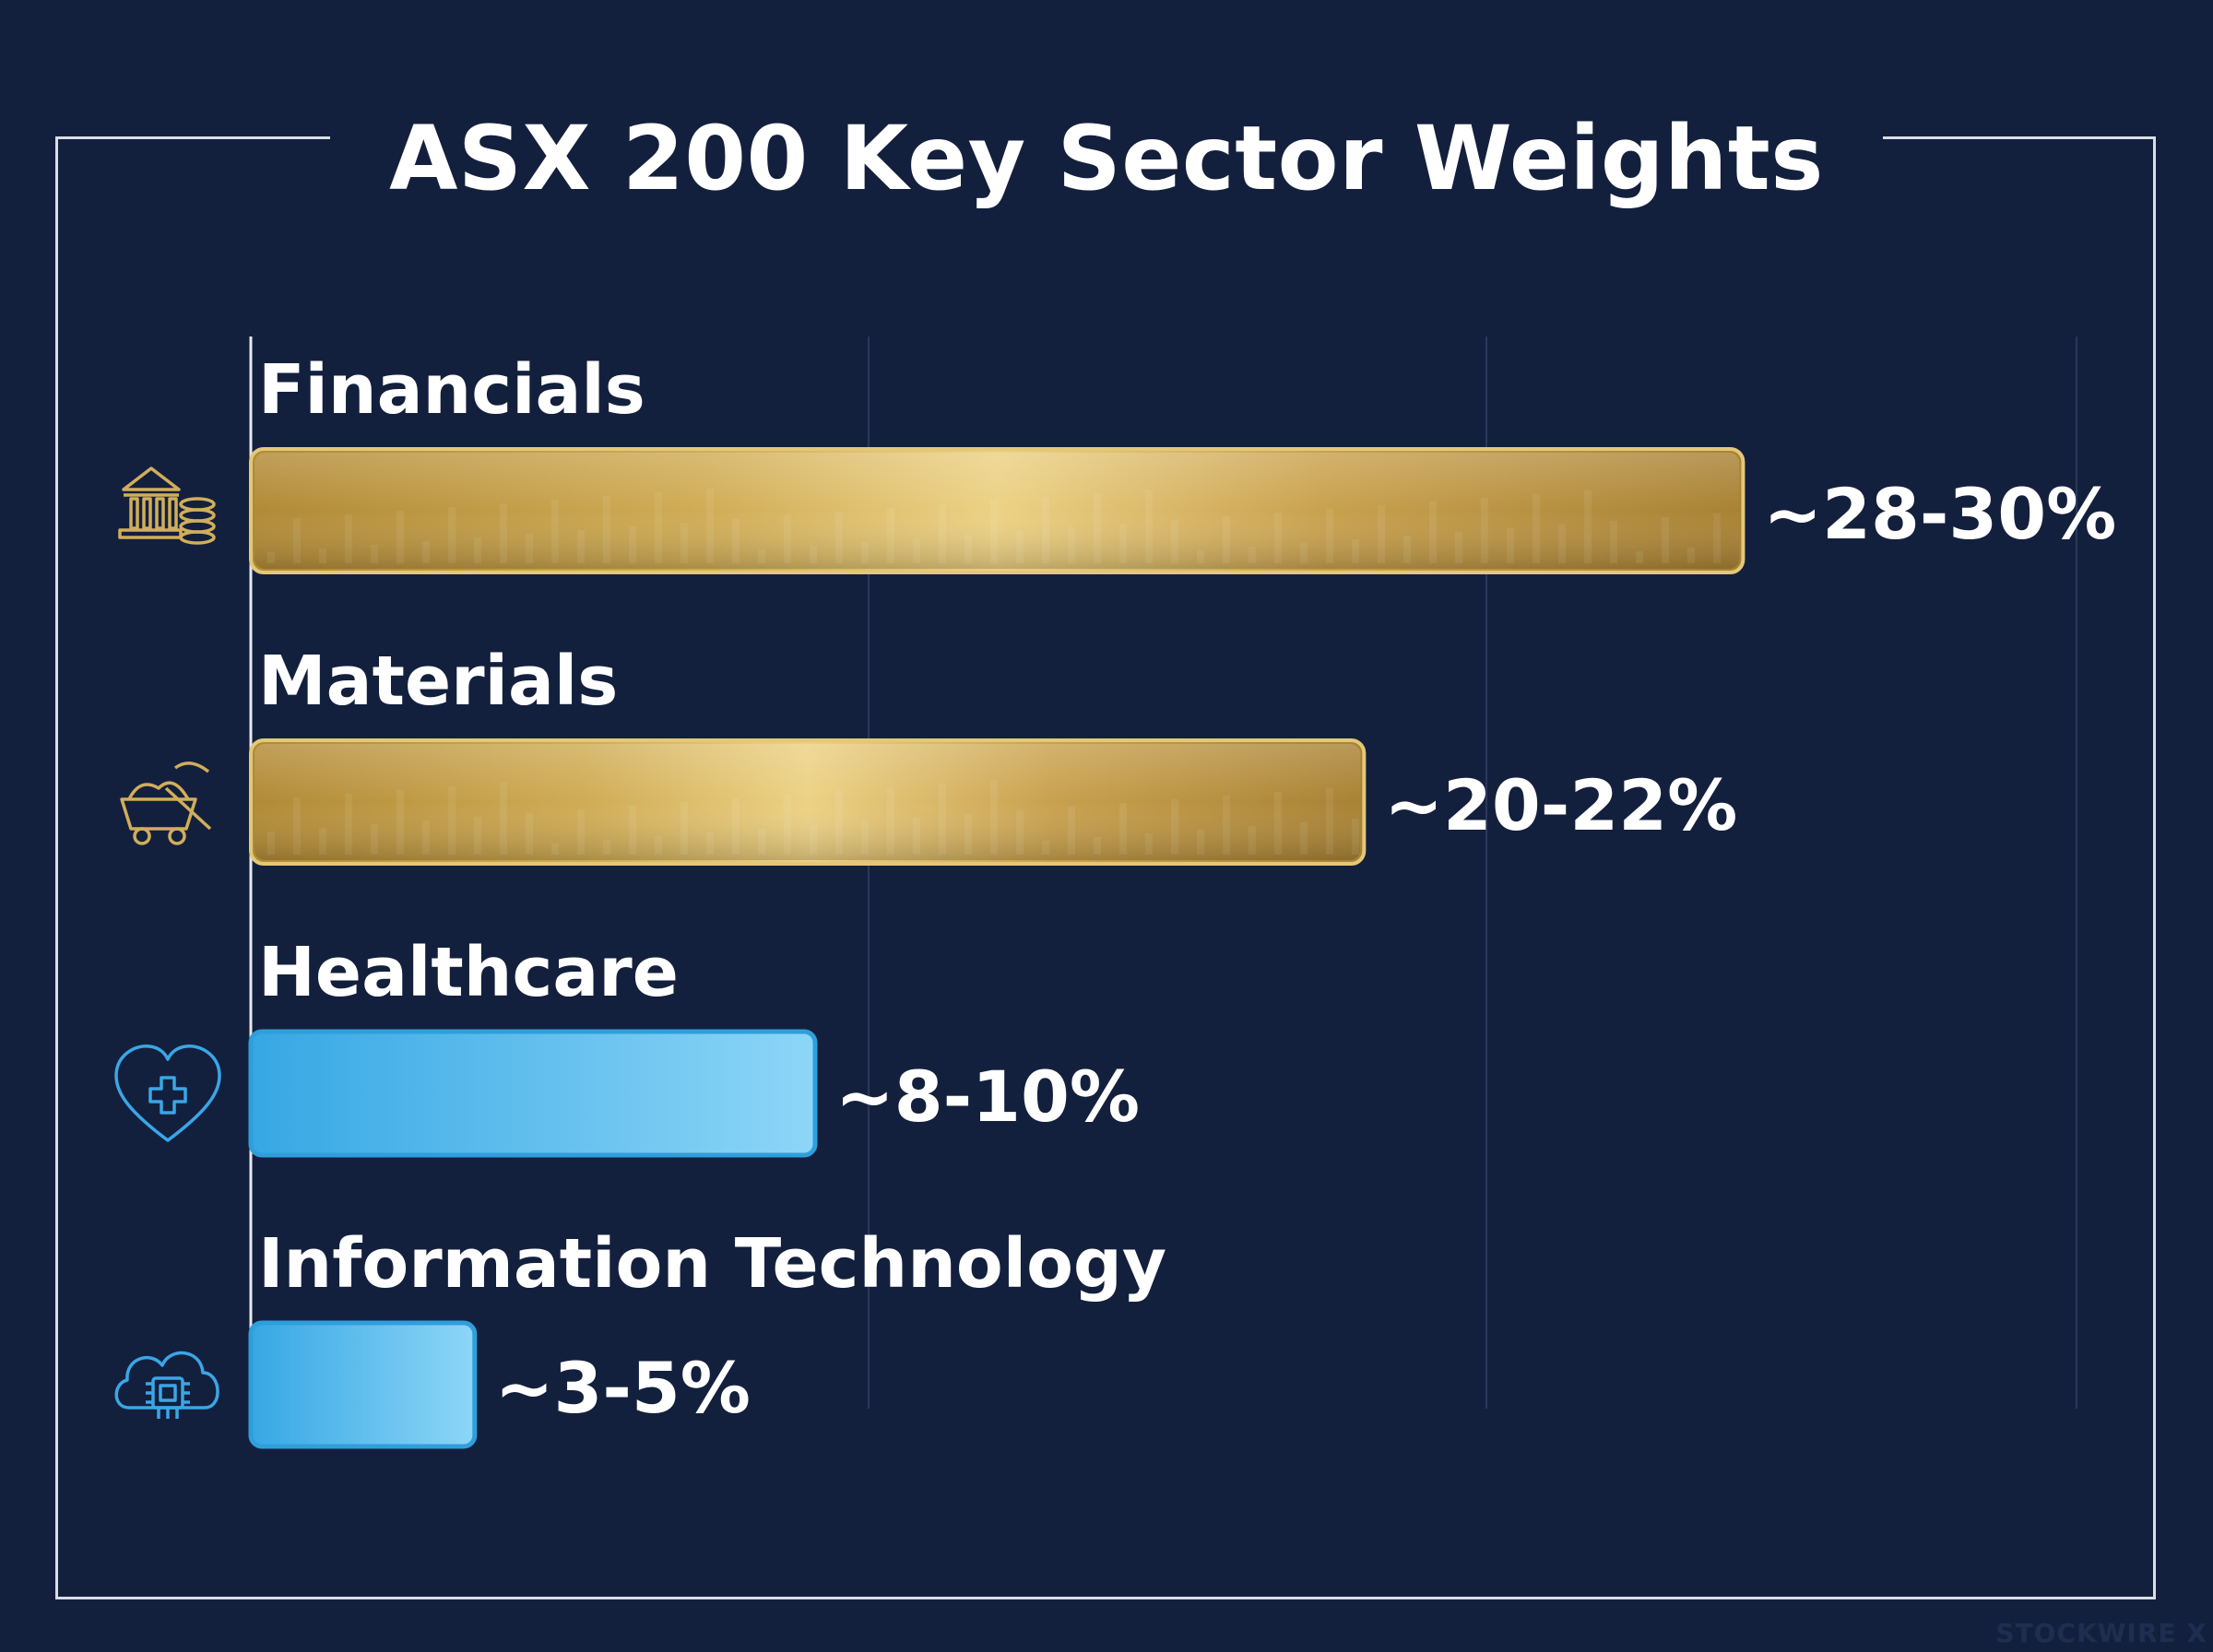 This screenshot has width=2213, height=1652. Describe the element at coordinates (451, 390) in the screenshot. I see `category-label: Financials` at that location.